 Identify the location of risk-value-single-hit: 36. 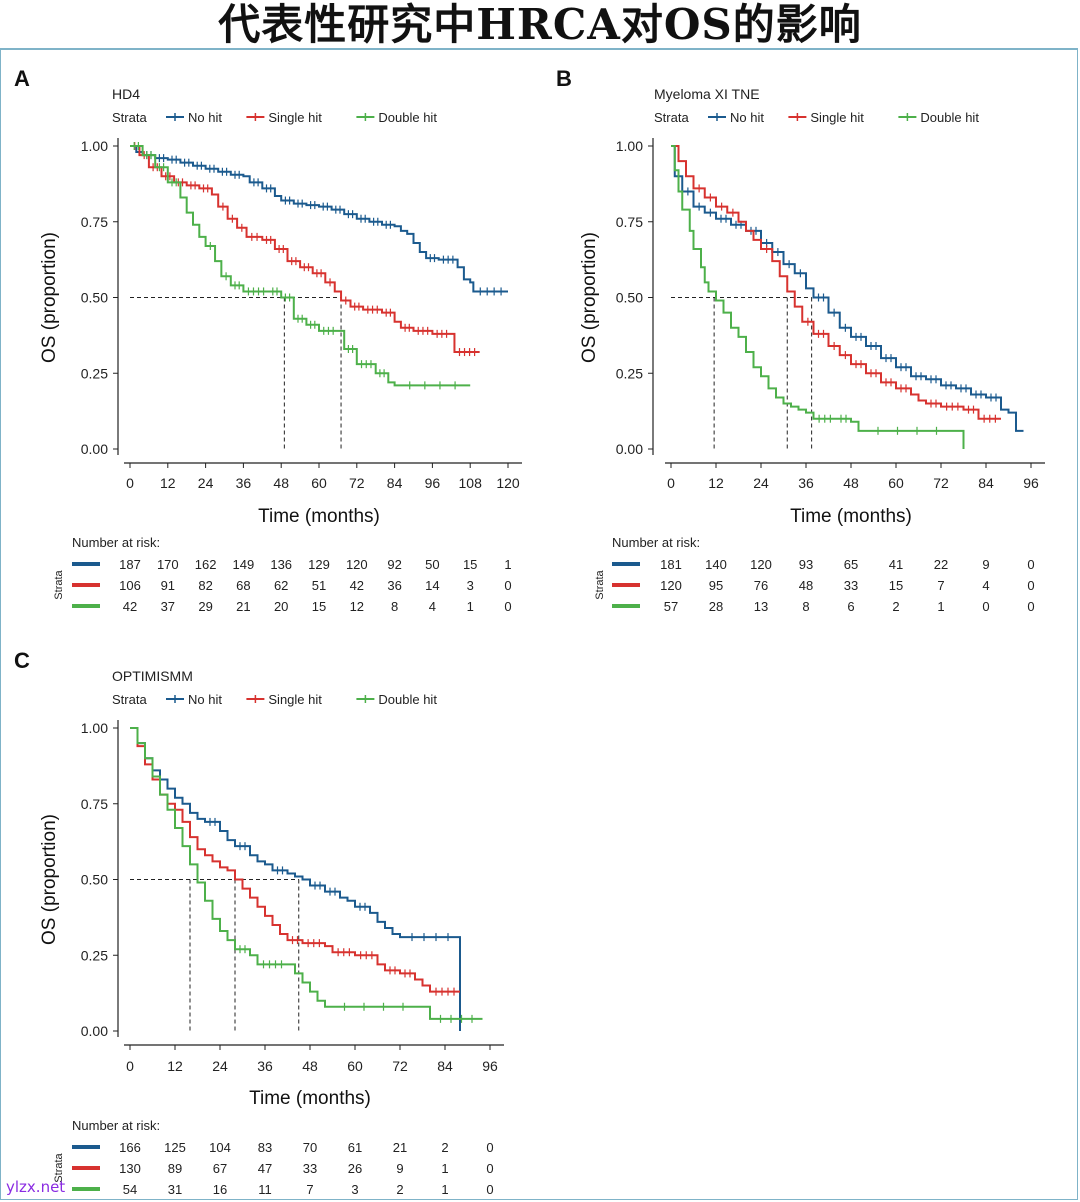
(394, 585).